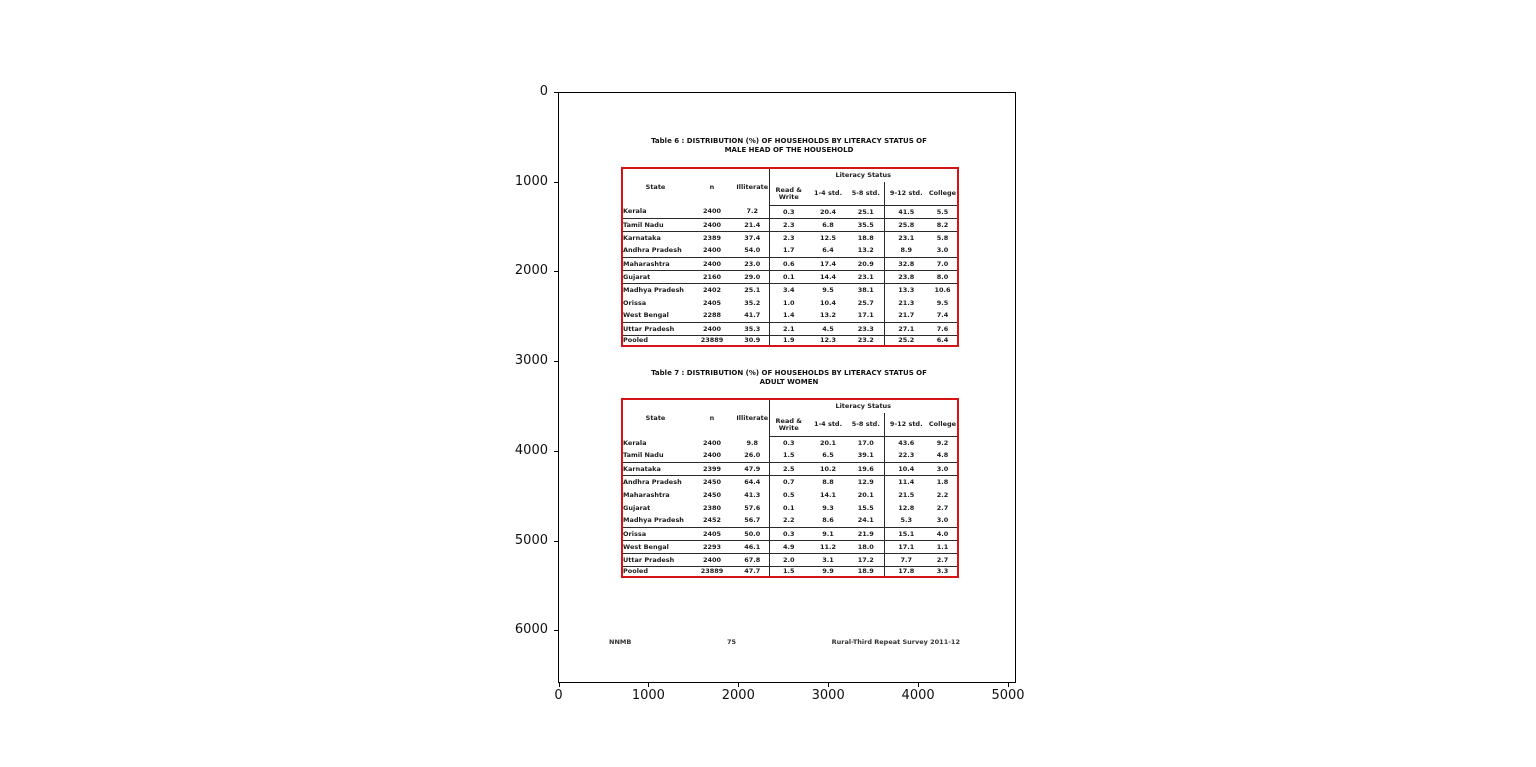 The width and height of the screenshot is (1536, 767). I want to click on table-row: Andhra Pradesh 2400 54.0 1.7 6.4 13.2 8.9 3.0, so click(790, 251).